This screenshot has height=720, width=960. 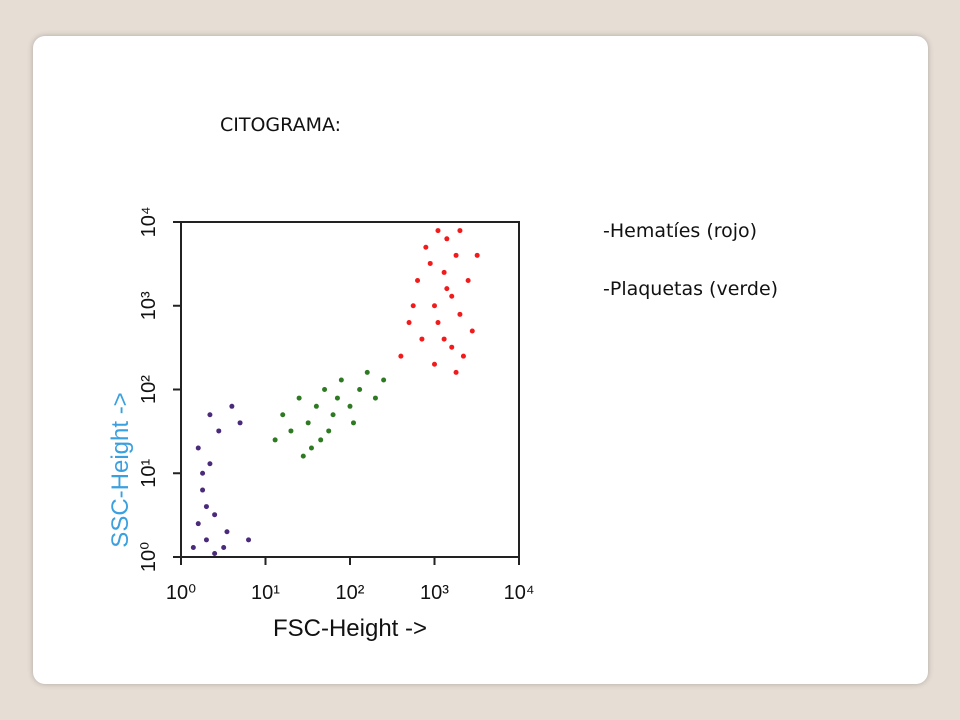 I want to click on x-tick-label: 10⁰, so click(x=181, y=593).